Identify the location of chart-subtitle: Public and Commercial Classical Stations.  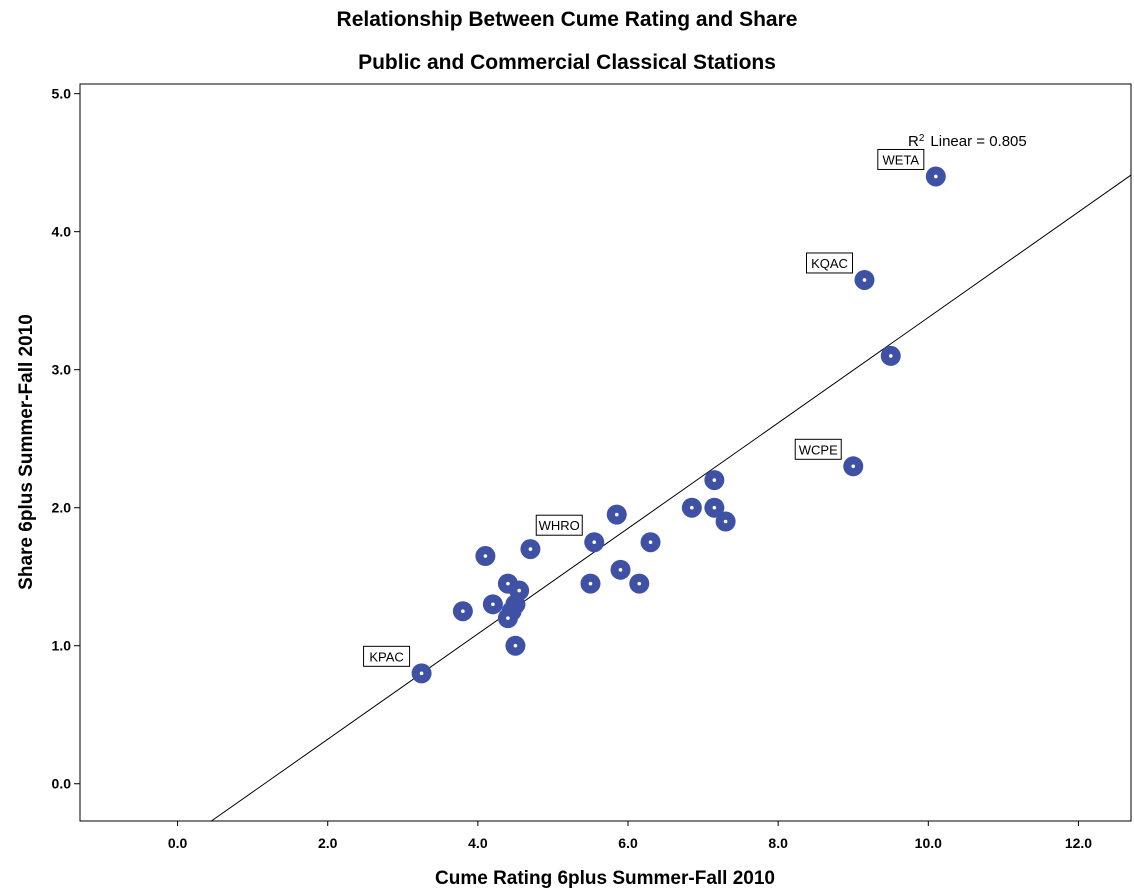
(567, 62).